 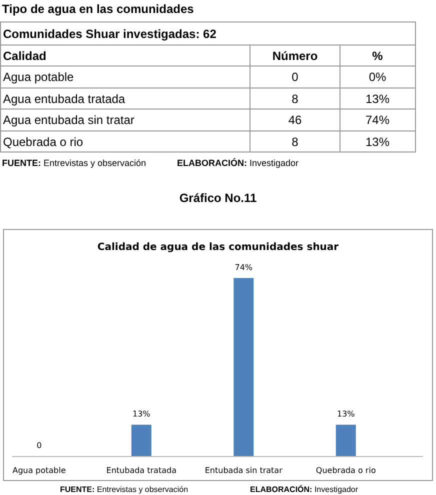 What do you see at coordinates (39, 470) in the screenshot?
I see `x-tick-label: Agua potable` at bounding box center [39, 470].